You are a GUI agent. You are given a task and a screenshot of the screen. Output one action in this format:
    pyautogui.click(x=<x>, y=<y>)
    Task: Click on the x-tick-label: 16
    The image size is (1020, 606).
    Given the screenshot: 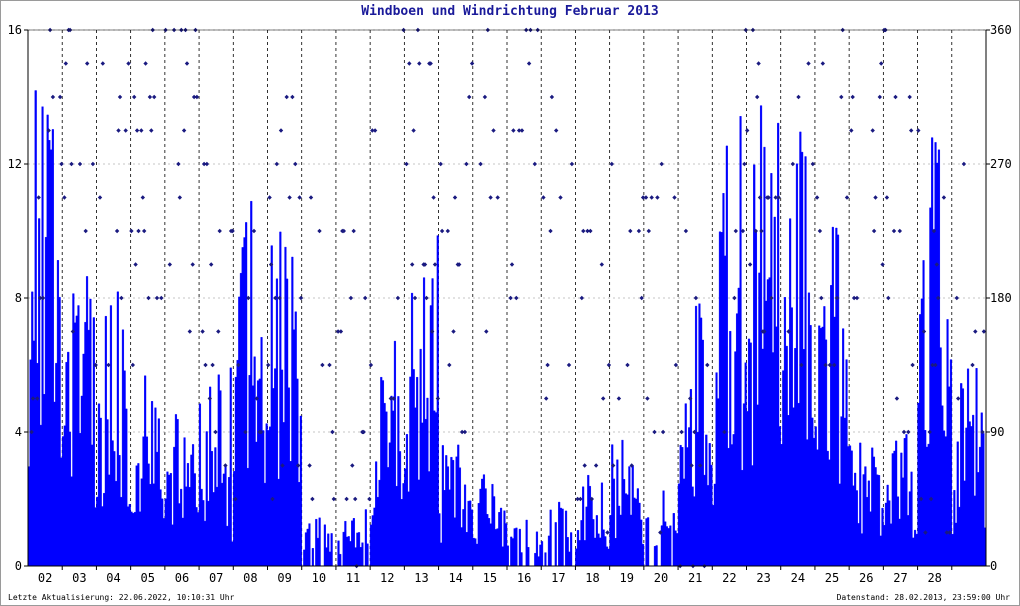 What is the action you would take?
    pyautogui.click(x=524, y=578)
    